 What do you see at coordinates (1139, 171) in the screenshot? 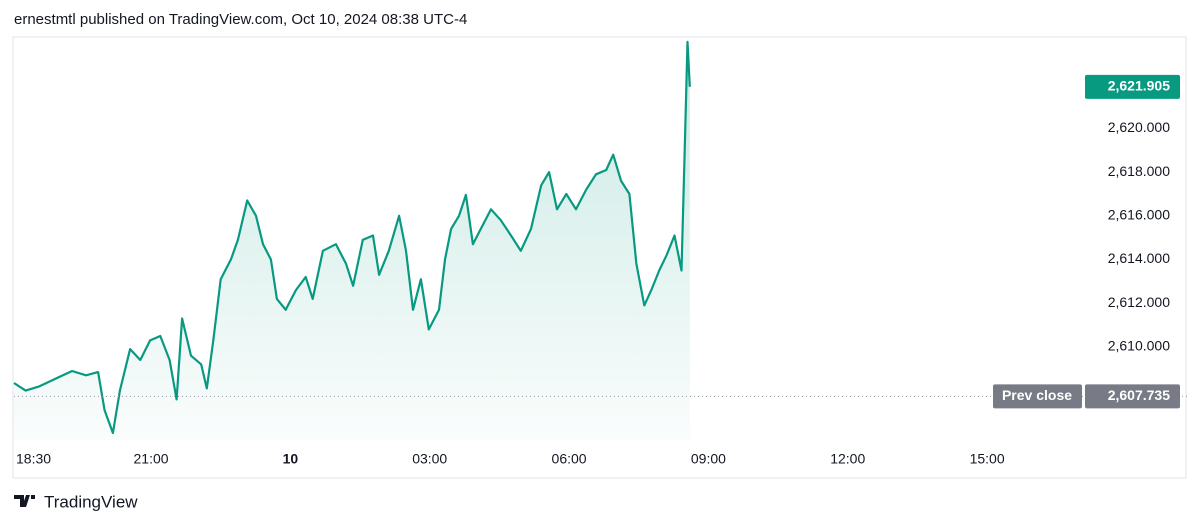
I see `y-tick-label: 2,618.000` at bounding box center [1139, 171].